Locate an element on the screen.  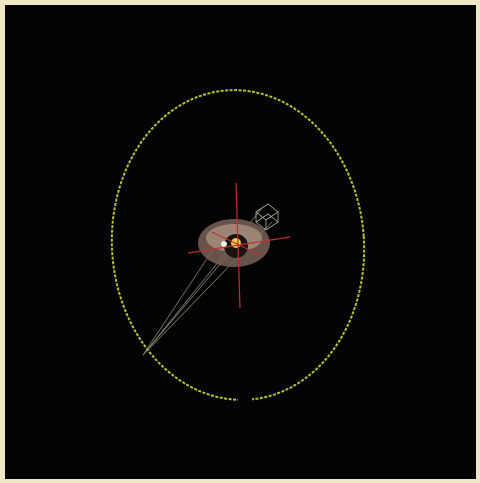
wire-box is located at coordinates (267, 217).